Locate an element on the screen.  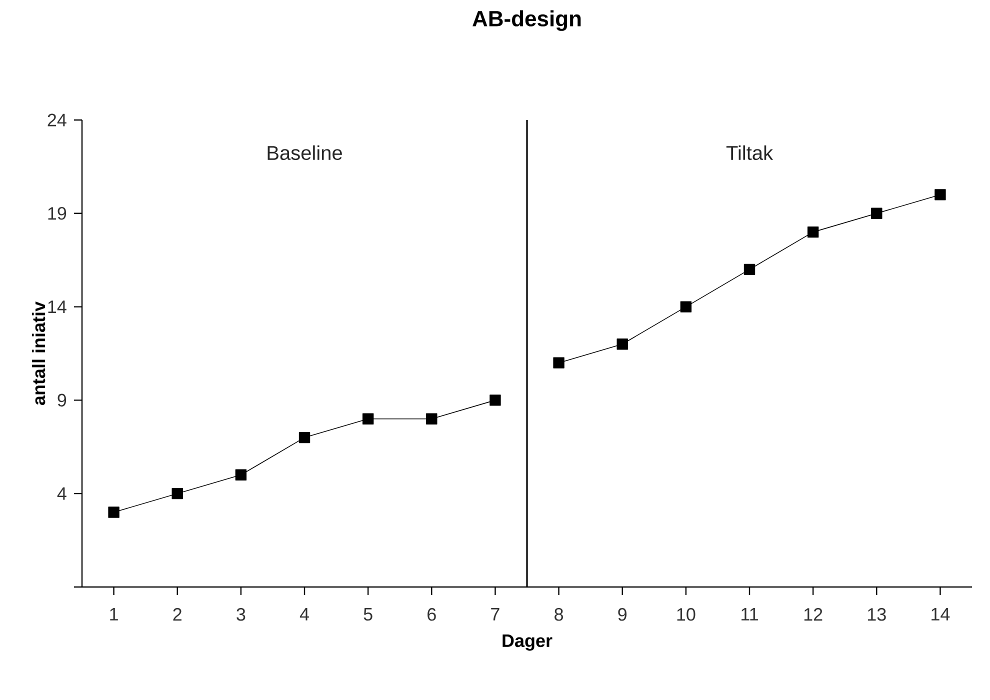
x-tick-label: 2 is located at coordinates (177, 614).